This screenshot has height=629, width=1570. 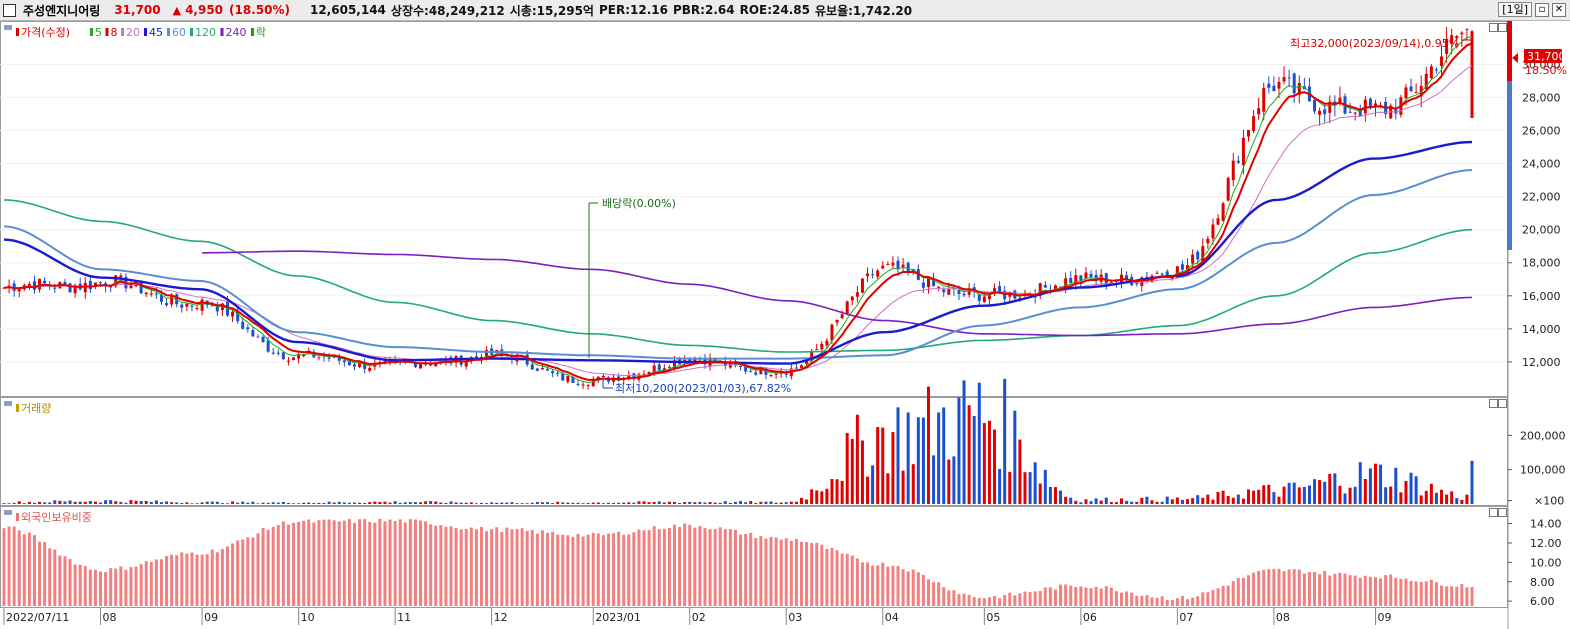 I want to click on foreign-legend: 외국인보유비중, so click(x=48, y=517).